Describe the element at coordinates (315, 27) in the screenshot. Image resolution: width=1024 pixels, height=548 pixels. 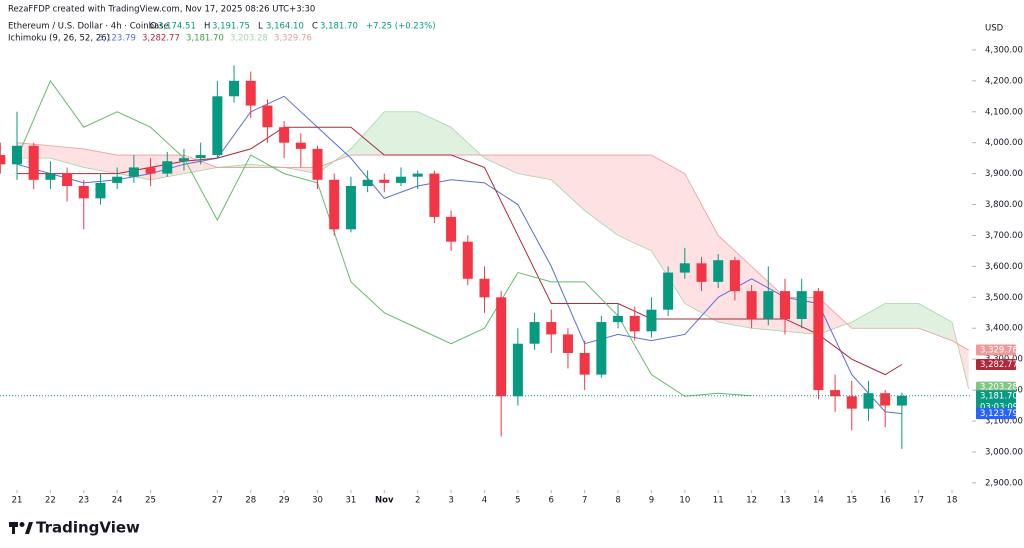
I see `ohlc-key: C` at that location.